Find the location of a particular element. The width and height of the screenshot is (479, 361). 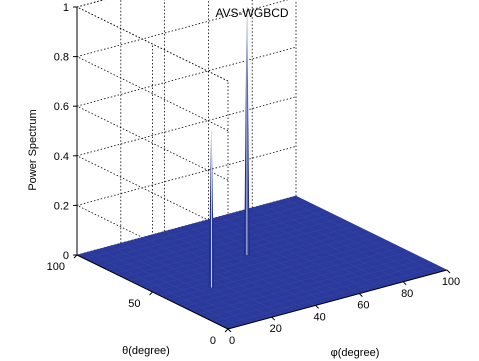

y-tick-label: 0 is located at coordinates (213, 341).